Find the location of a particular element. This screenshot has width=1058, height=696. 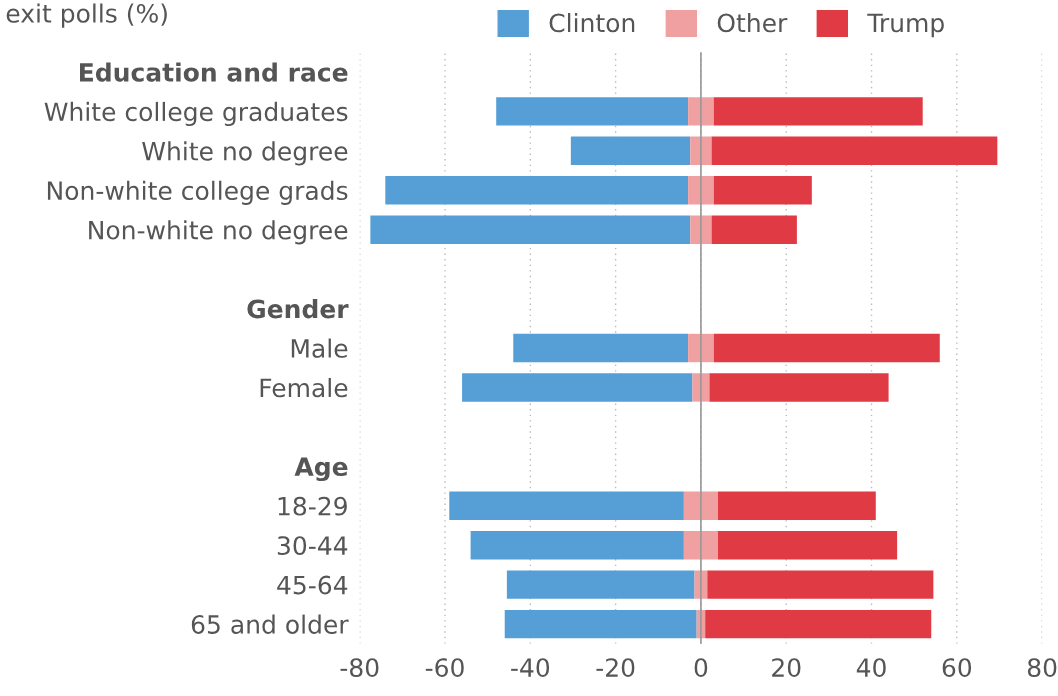

x-tick-label: -80 is located at coordinates (359, 668).